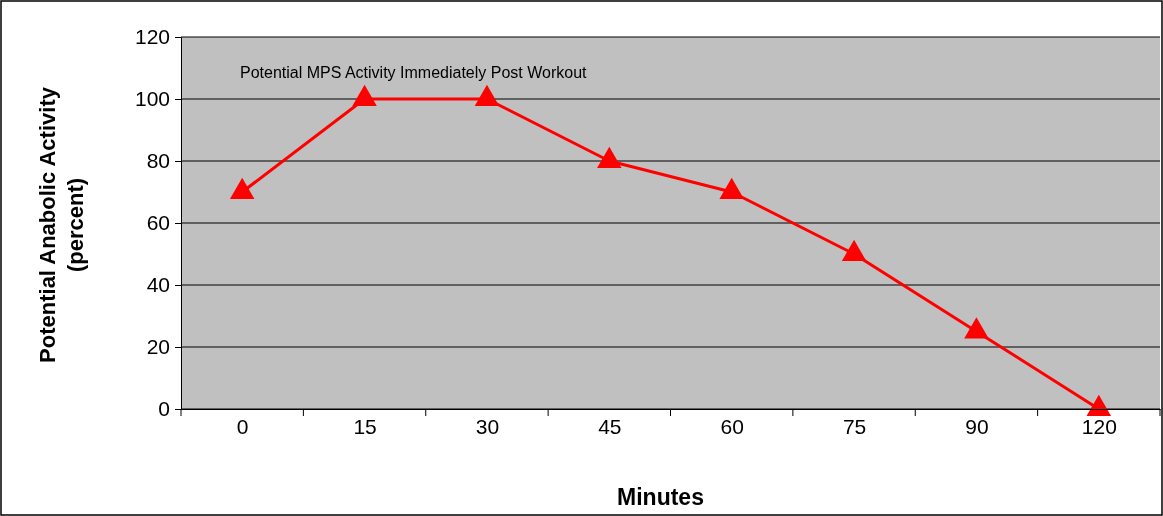  I want to click on y-tick-label: 60, so click(158, 223).